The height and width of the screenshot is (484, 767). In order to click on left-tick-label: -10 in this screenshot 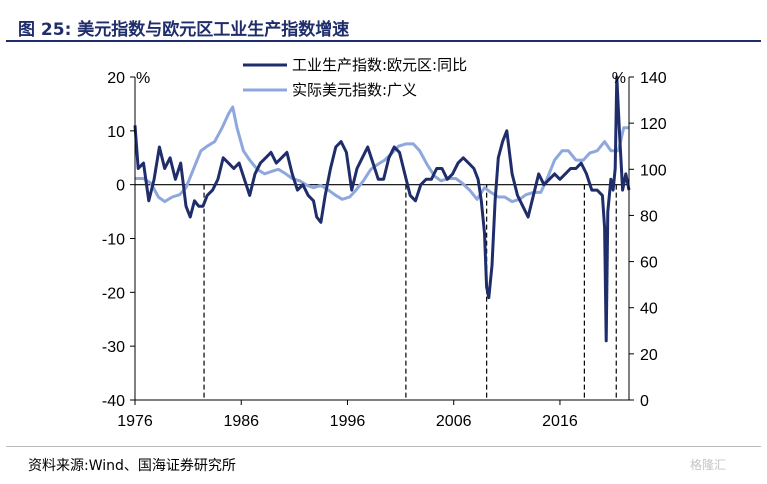, I will do `click(113, 240)`.